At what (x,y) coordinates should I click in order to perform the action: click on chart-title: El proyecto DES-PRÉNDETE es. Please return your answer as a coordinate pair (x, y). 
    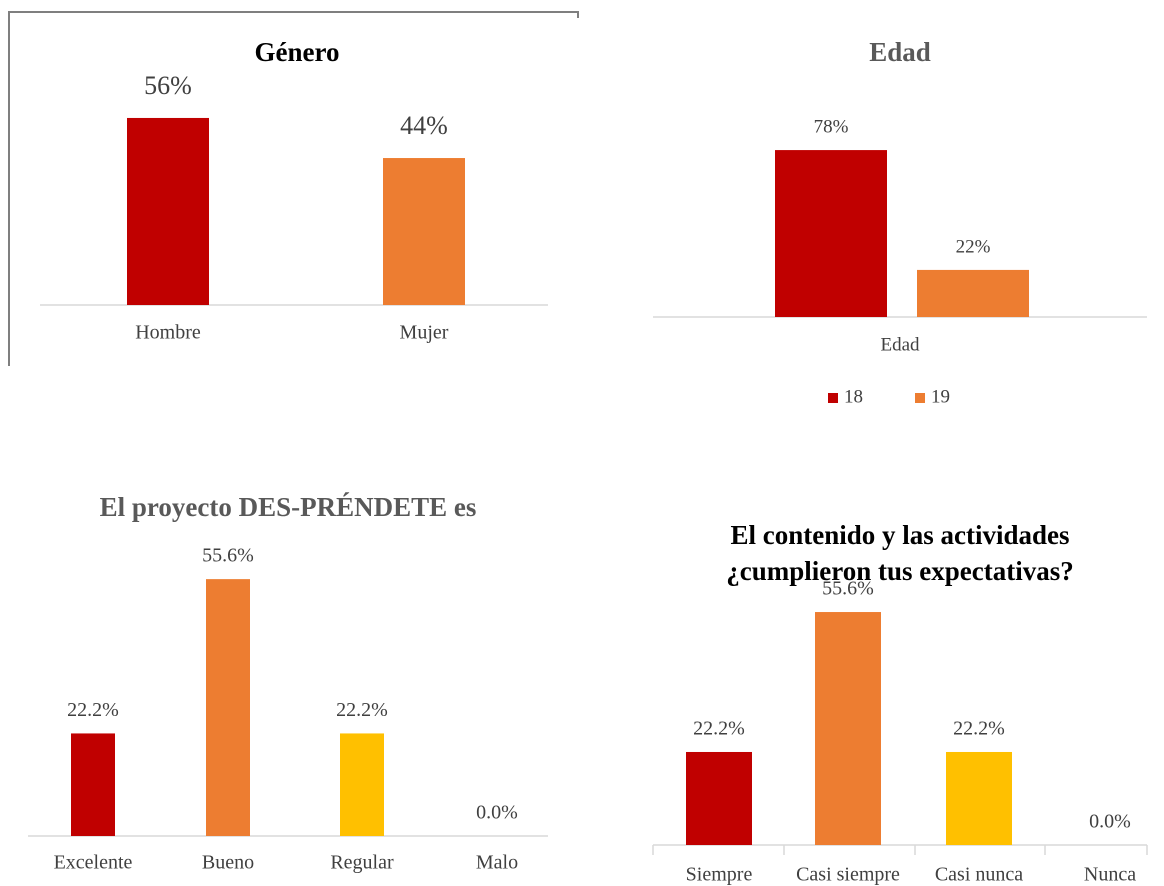
    Looking at the image, I should click on (288, 507).